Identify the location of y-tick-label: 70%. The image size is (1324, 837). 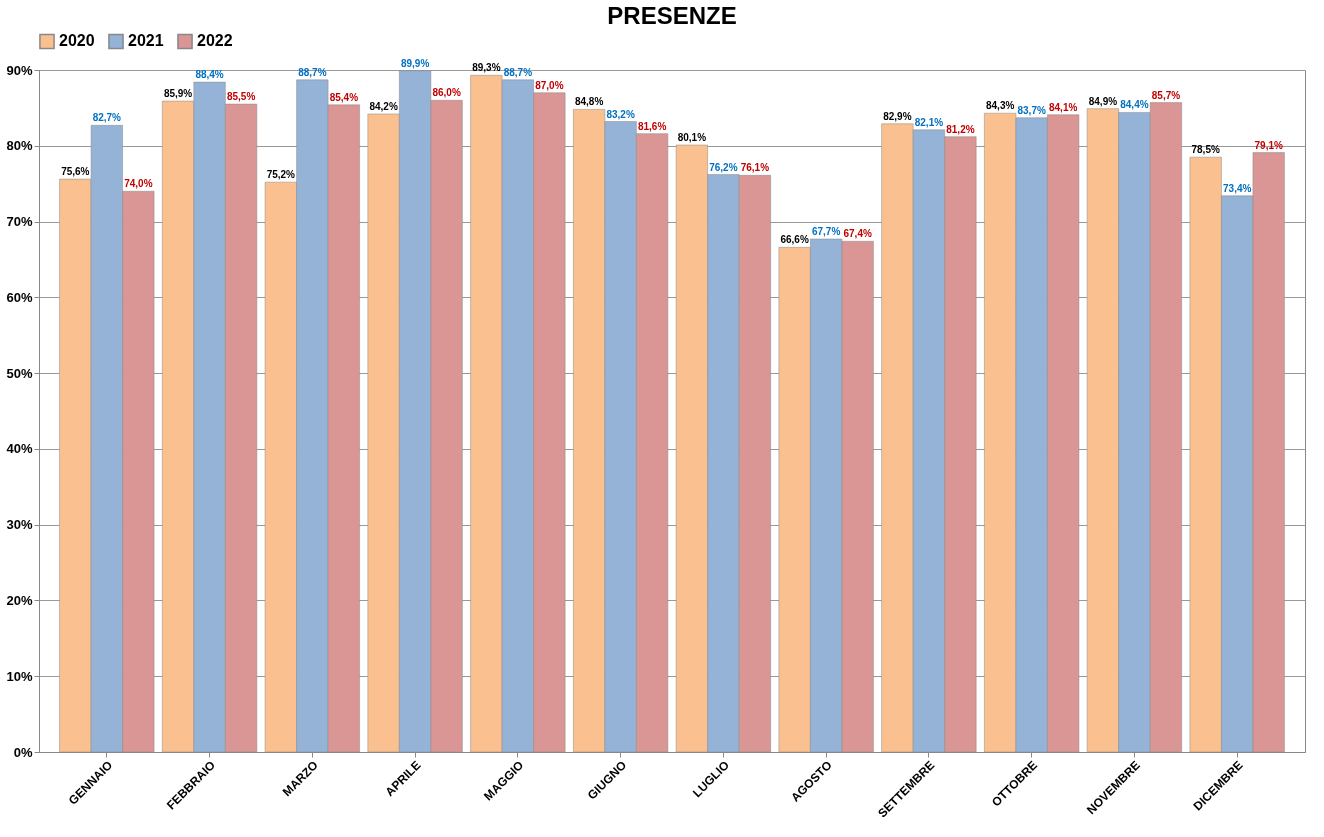
(19, 222).